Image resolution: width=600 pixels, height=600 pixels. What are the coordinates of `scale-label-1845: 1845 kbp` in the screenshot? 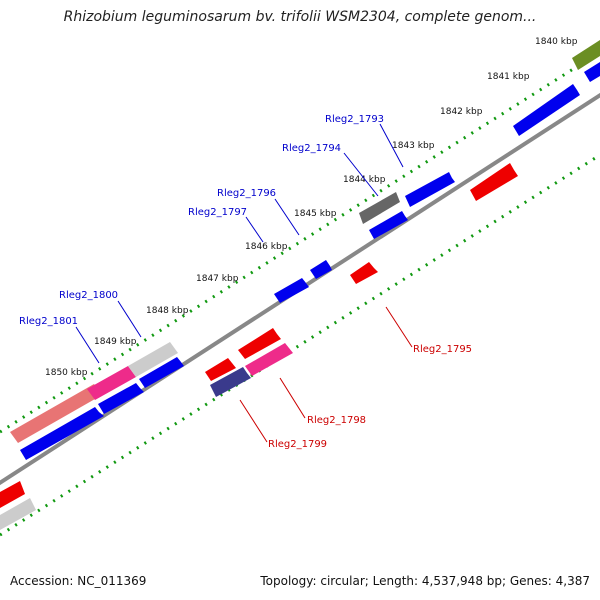 It's located at (315, 214).